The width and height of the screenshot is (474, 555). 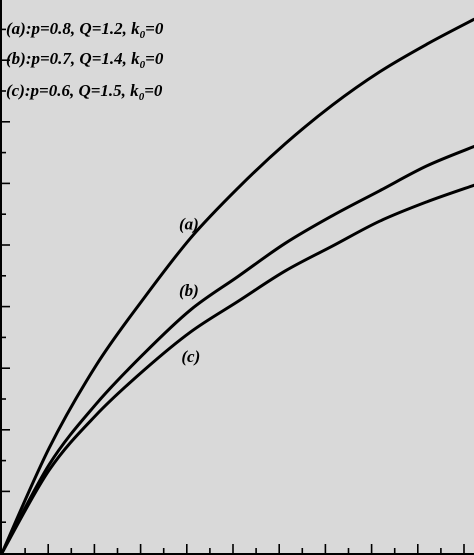 What do you see at coordinates (143, 65) in the screenshot?
I see `legend-entry-b-subscript: 0` at bounding box center [143, 65].